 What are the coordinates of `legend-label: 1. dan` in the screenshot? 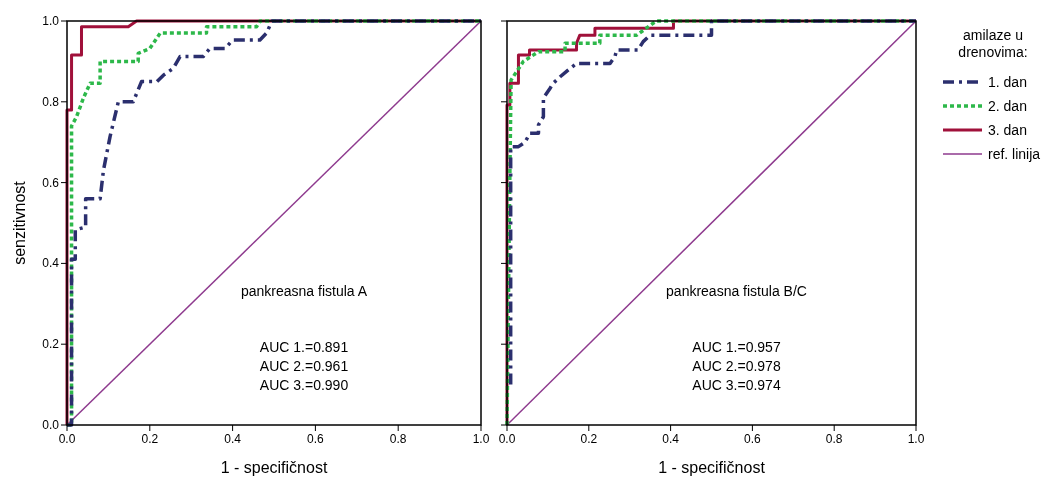 It's located at (1007, 82).